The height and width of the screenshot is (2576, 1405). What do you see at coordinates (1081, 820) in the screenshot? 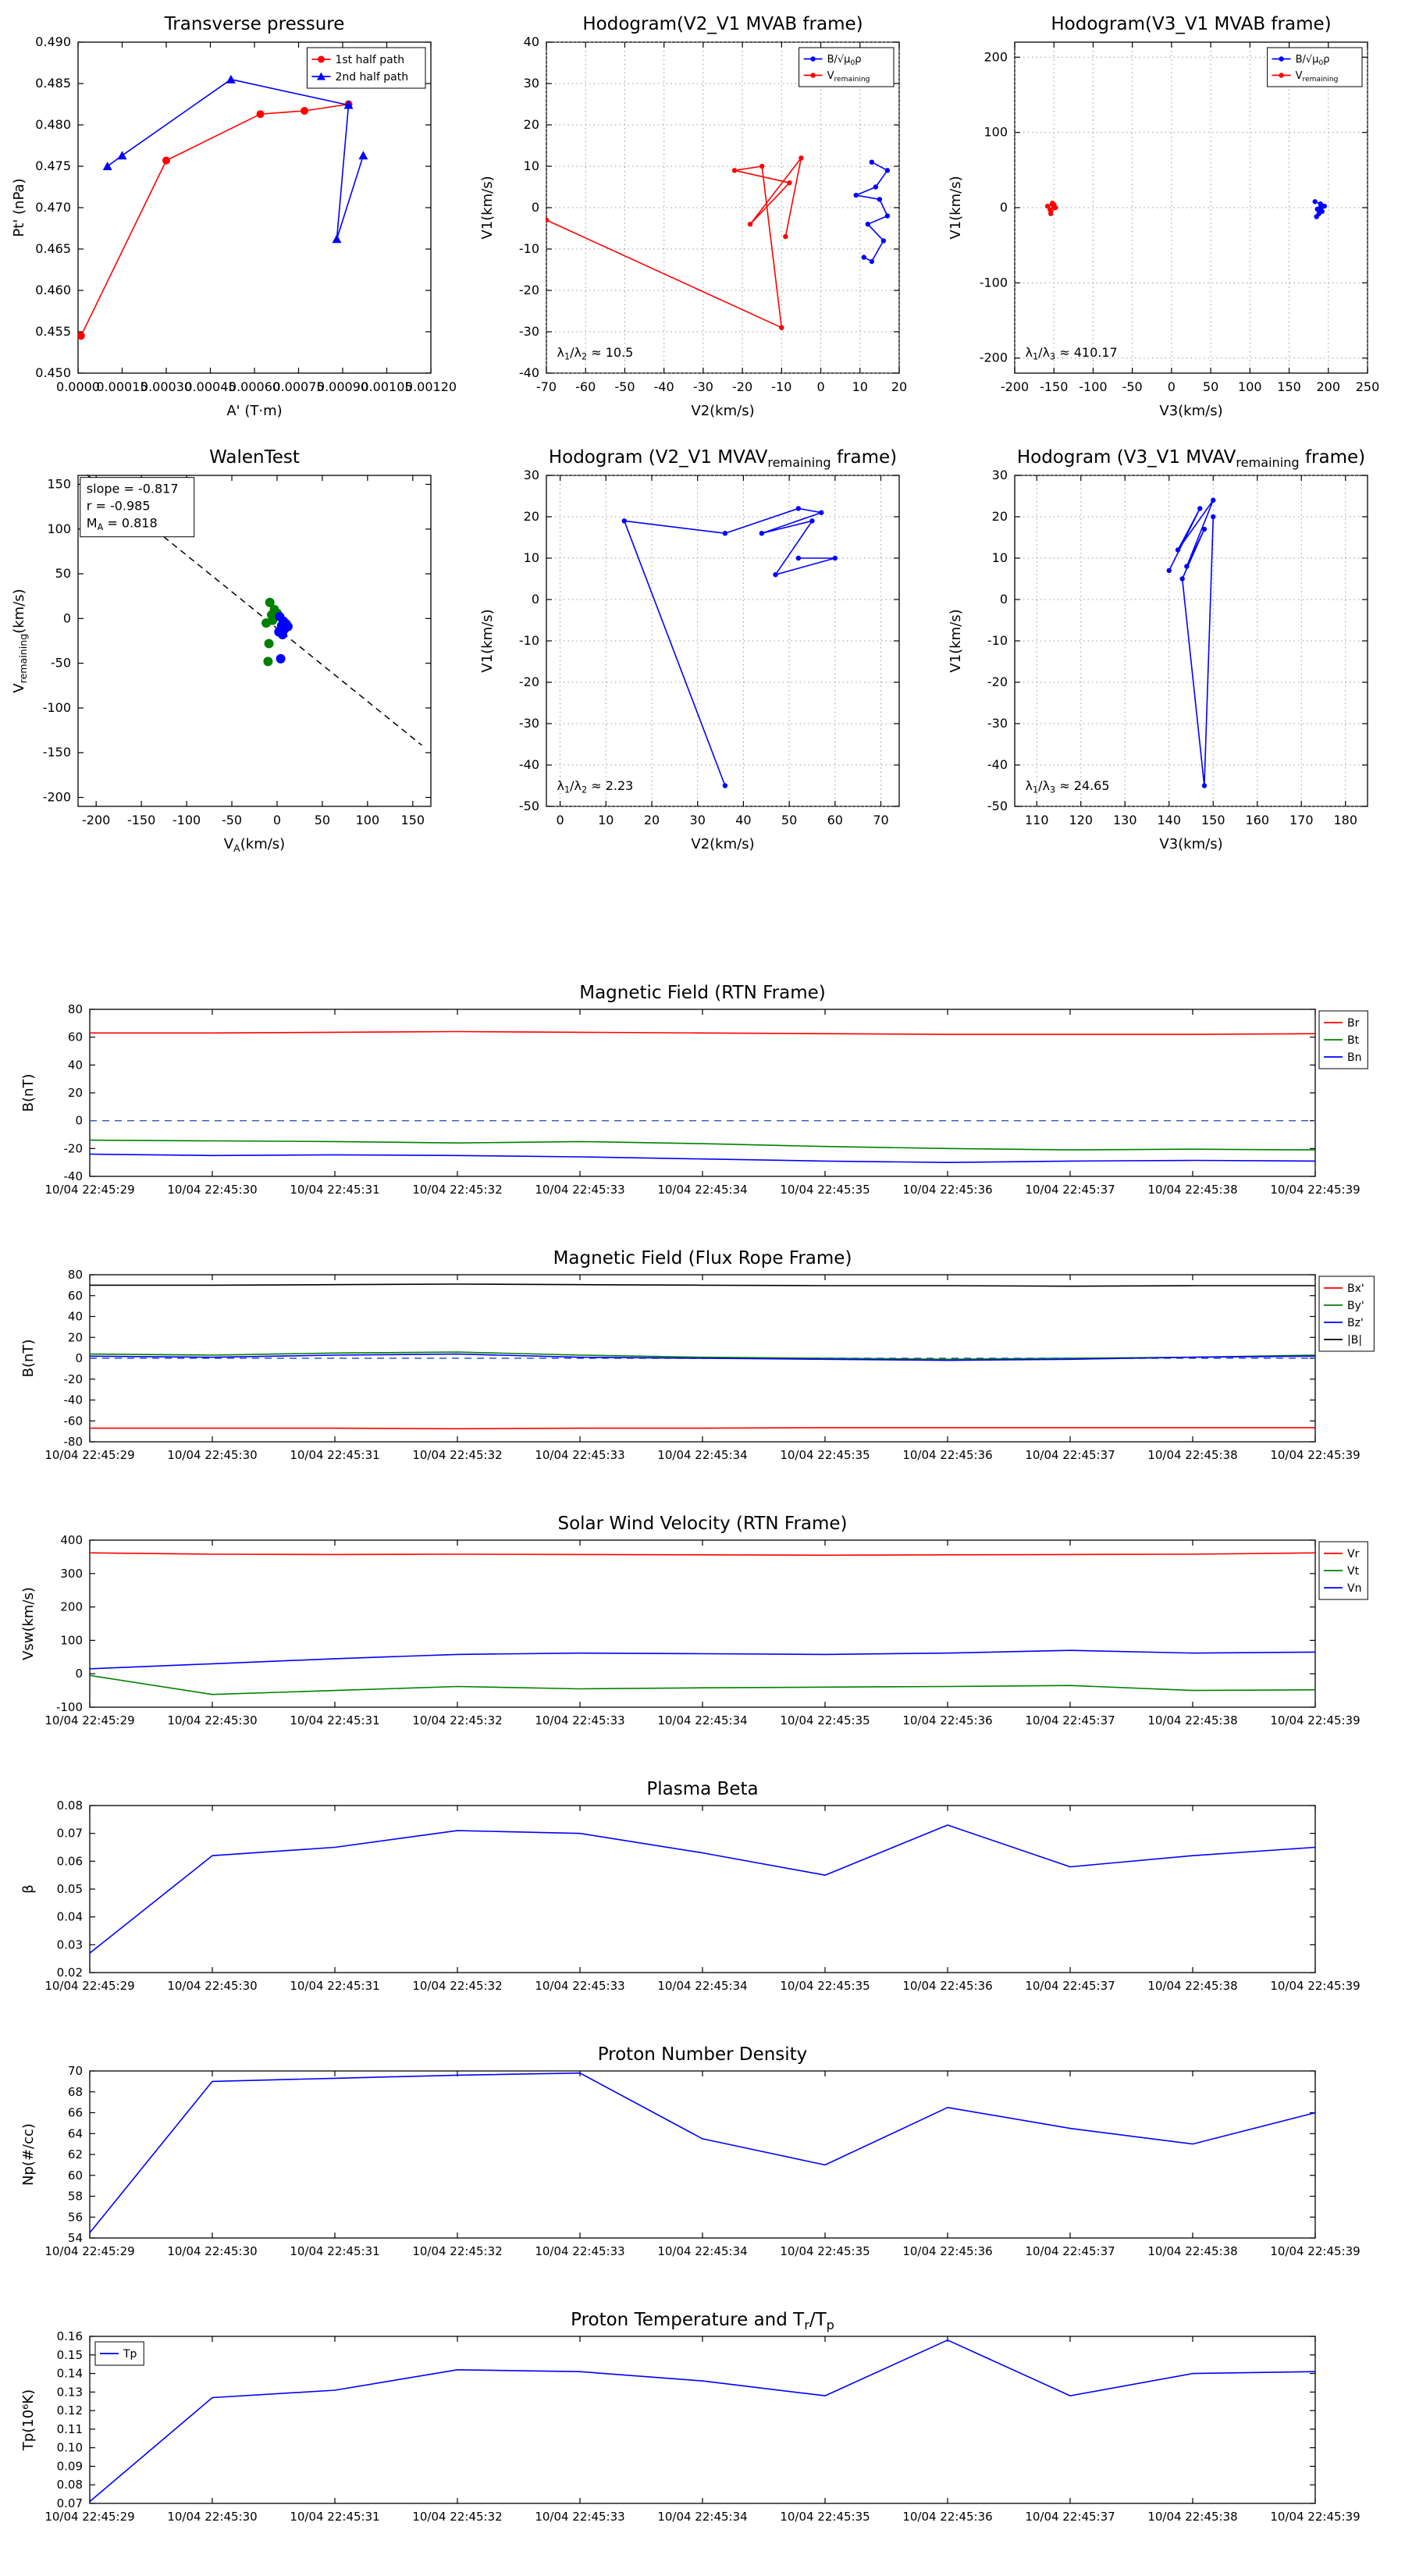
I see `svg-text: 120` at bounding box center [1081, 820].